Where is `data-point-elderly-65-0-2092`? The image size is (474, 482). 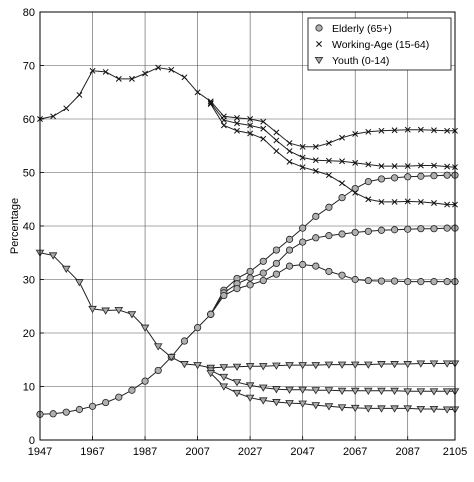 data-point-elderly-65-0-2092 is located at coordinates (421, 176).